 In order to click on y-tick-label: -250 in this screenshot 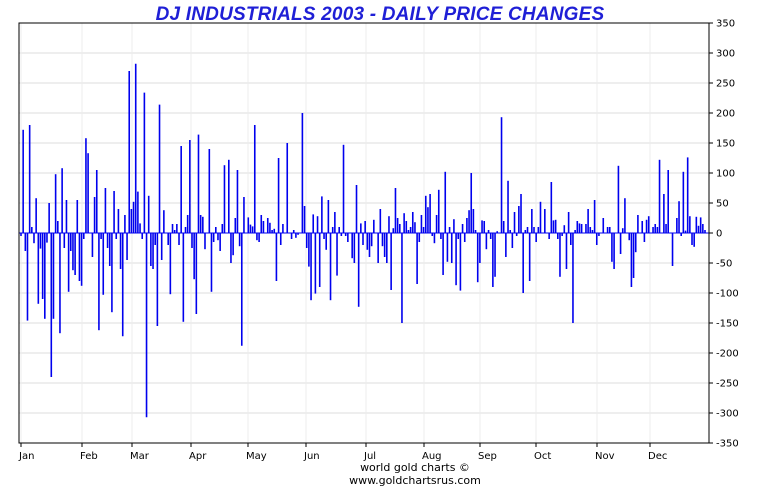, I will do `click(727, 384)`.